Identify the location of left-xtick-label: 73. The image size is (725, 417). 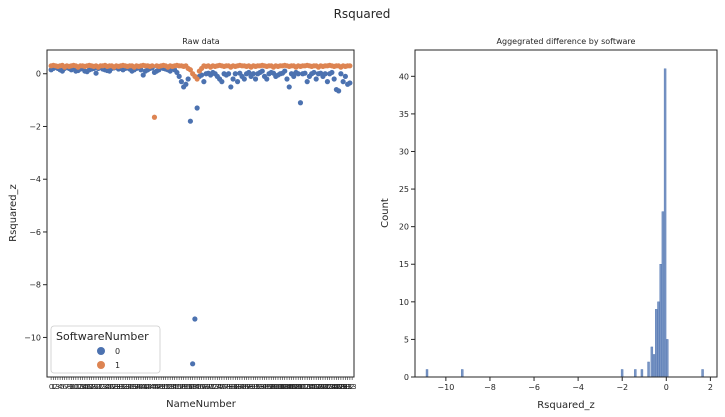
(215, 387).